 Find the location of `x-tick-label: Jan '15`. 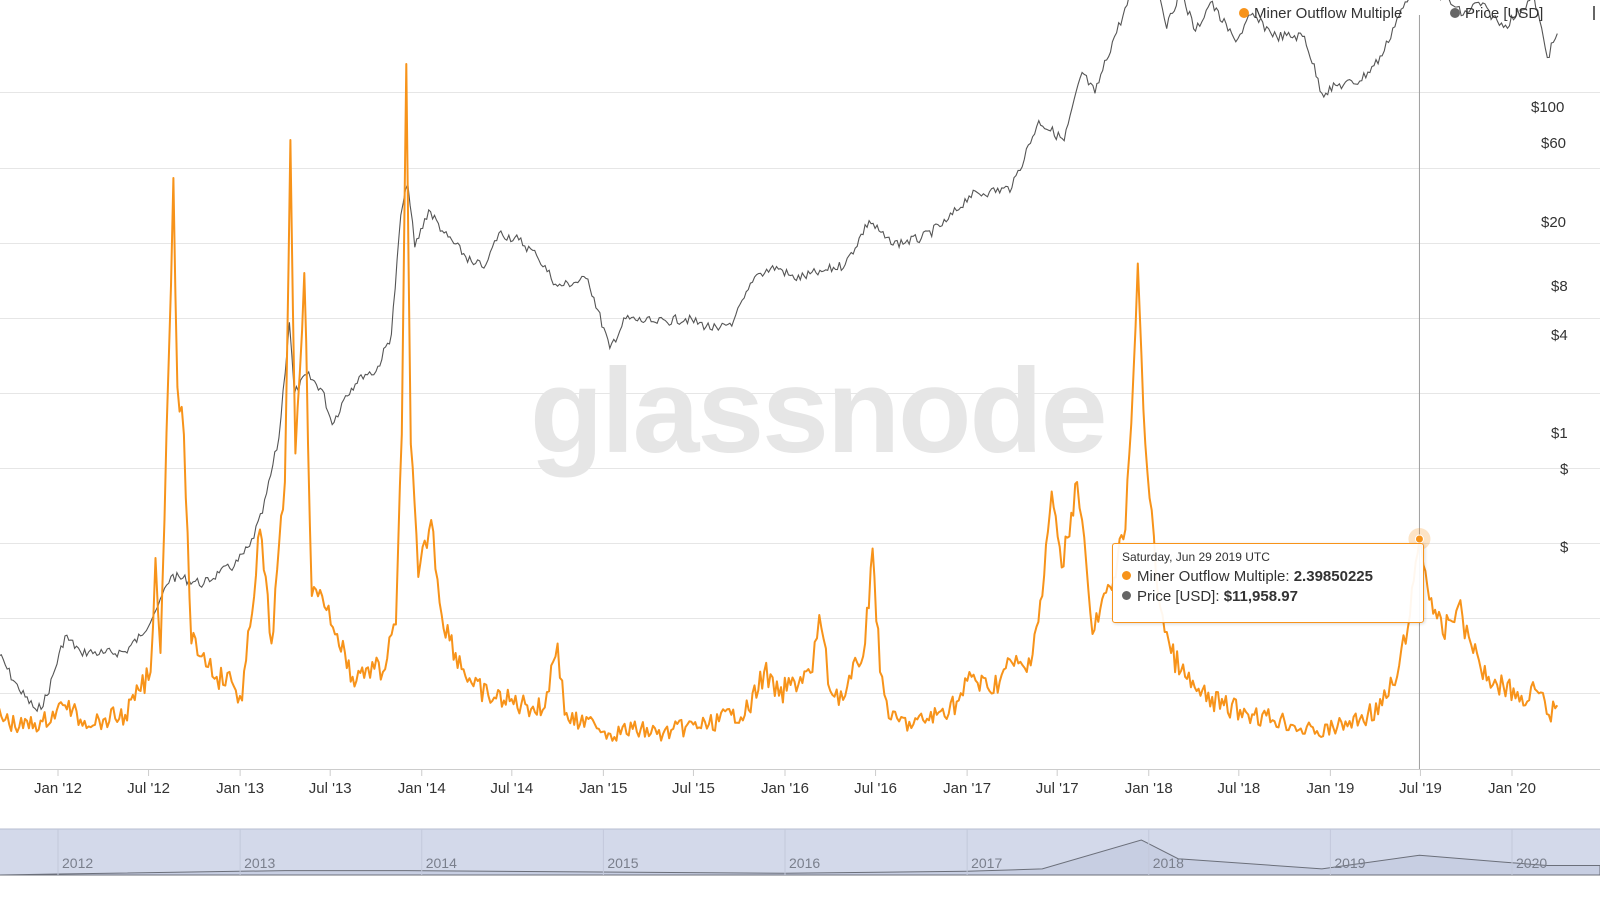

x-tick-label: Jan '15 is located at coordinates (603, 788).